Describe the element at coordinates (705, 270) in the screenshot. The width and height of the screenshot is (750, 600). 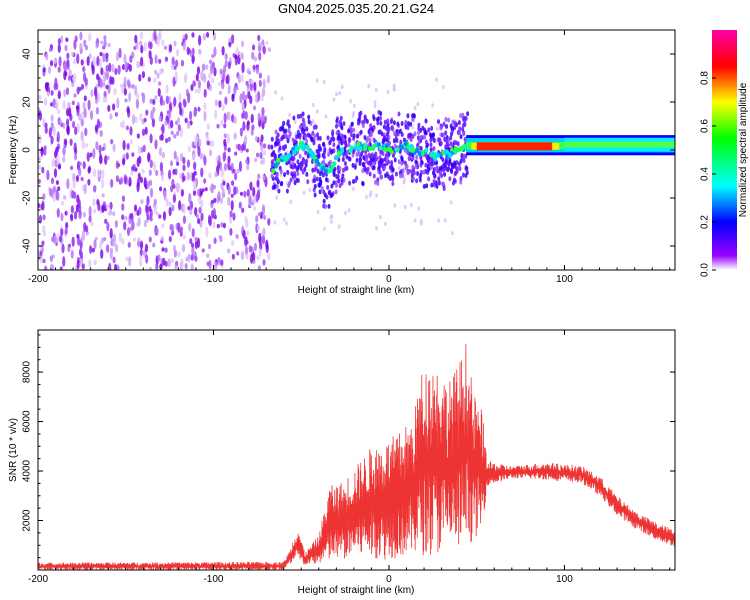
I see `colorbar-tick-label: 0.0` at that location.